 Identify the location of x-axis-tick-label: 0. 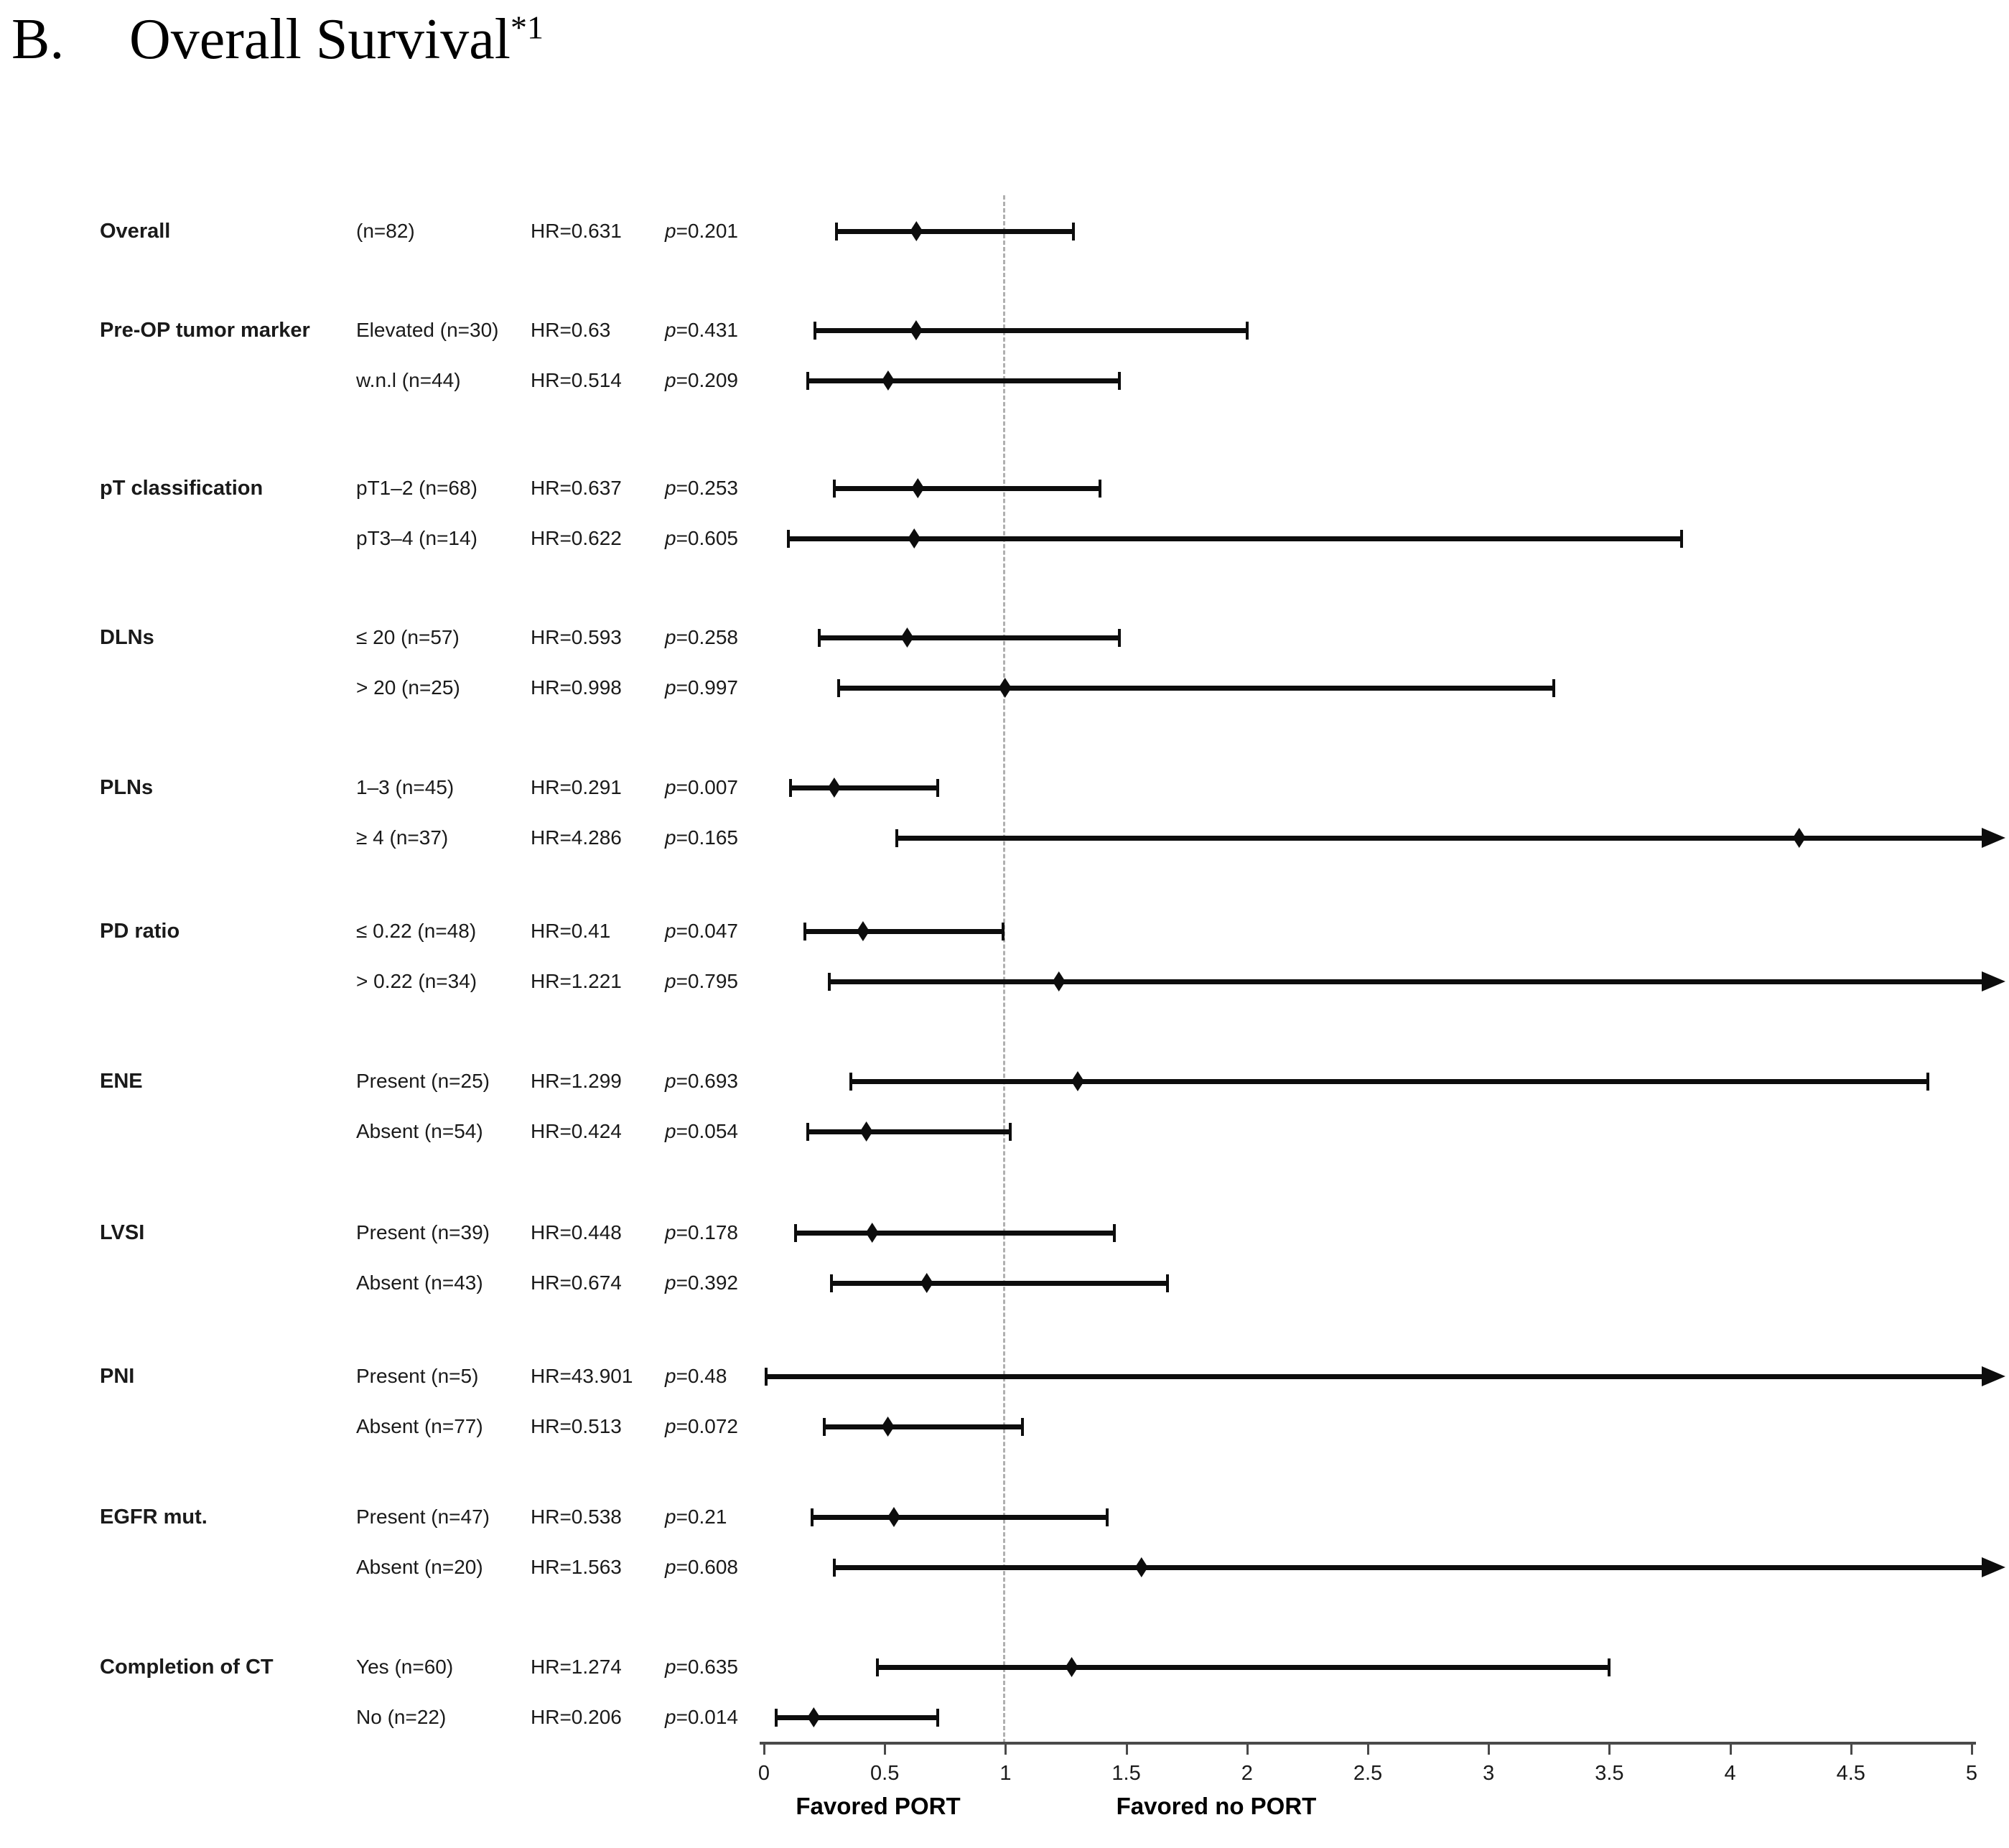
(764, 1773).